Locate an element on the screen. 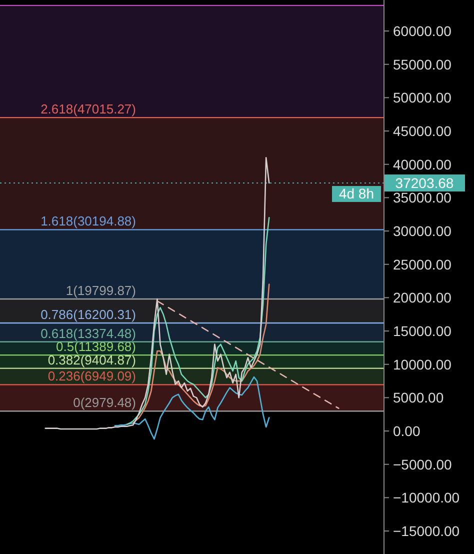 The width and height of the screenshot is (474, 554). annotation: 4d 8h is located at coordinates (356, 193).